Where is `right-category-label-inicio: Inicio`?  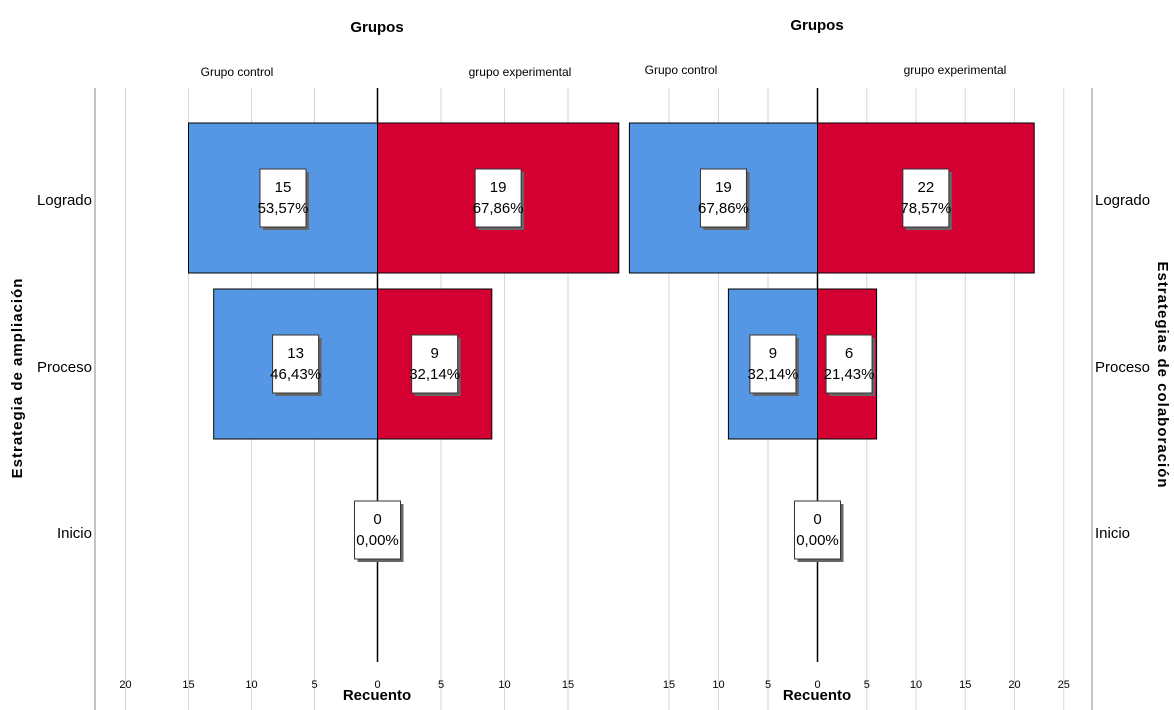
right-category-label-inicio: Inicio is located at coordinates (1112, 533).